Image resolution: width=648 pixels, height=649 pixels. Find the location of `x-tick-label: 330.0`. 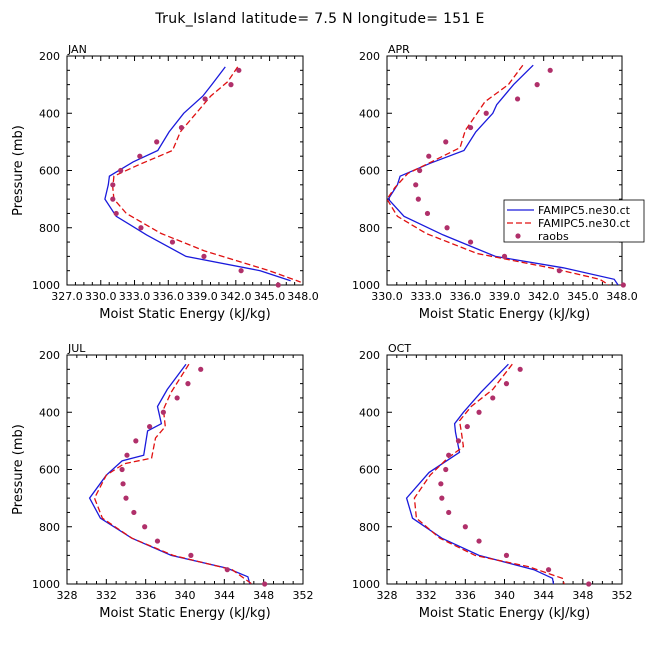

x-tick-label: 330.0 is located at coordinates (387, 296).